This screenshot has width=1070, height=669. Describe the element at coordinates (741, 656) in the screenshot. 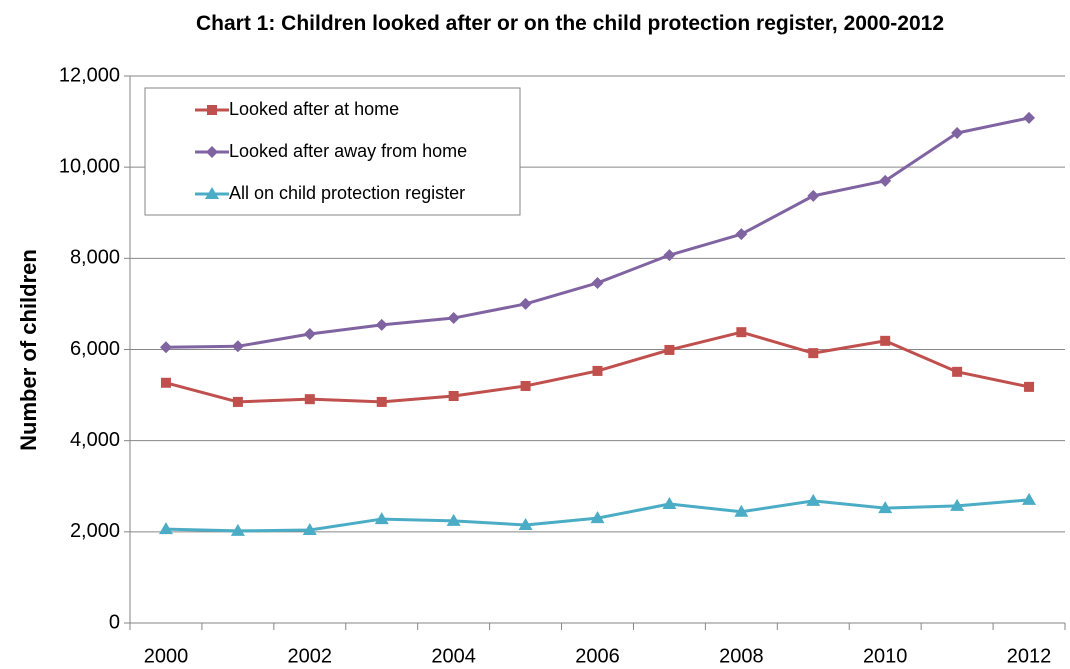

I see `x-tick-label: 2008` at that location.